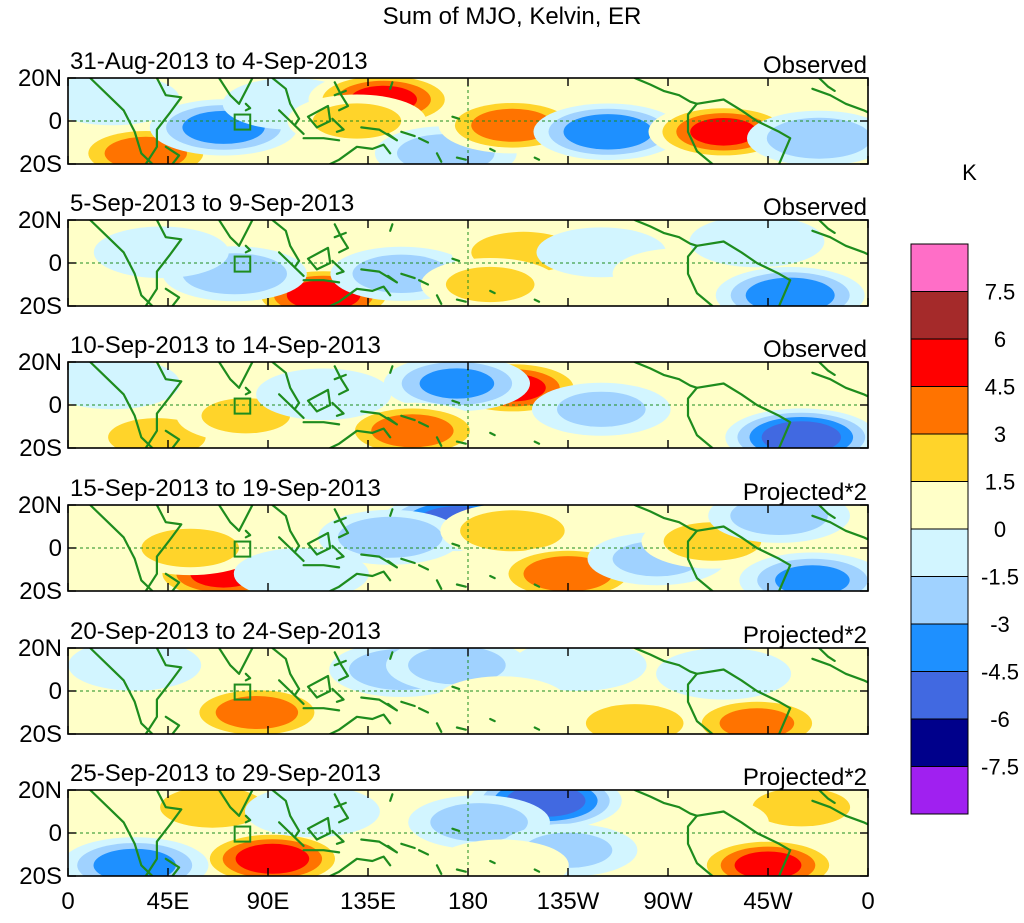  I want to click on colorbar-unit: K, so click(969, 172).